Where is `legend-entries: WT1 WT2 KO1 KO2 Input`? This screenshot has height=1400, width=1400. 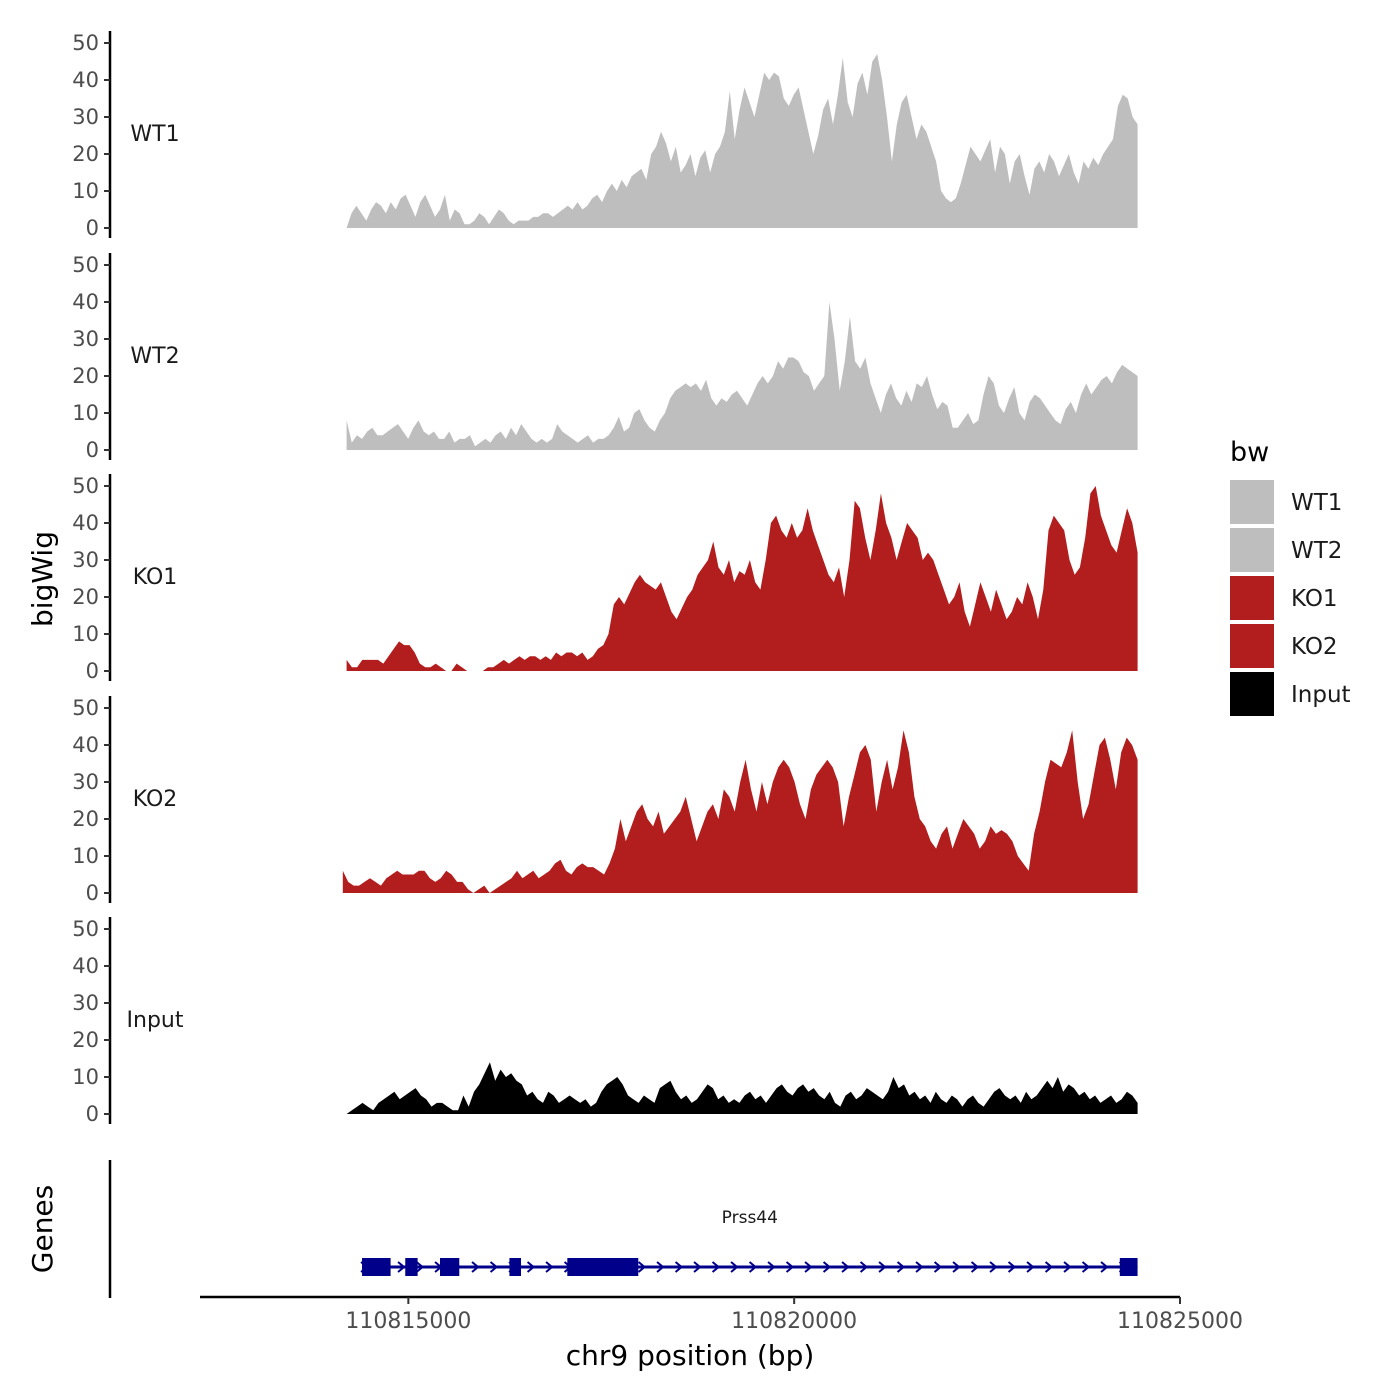
legend-entries: WT1 WT2 KO1 KO2 Input is located at coordinates (1290, 598).